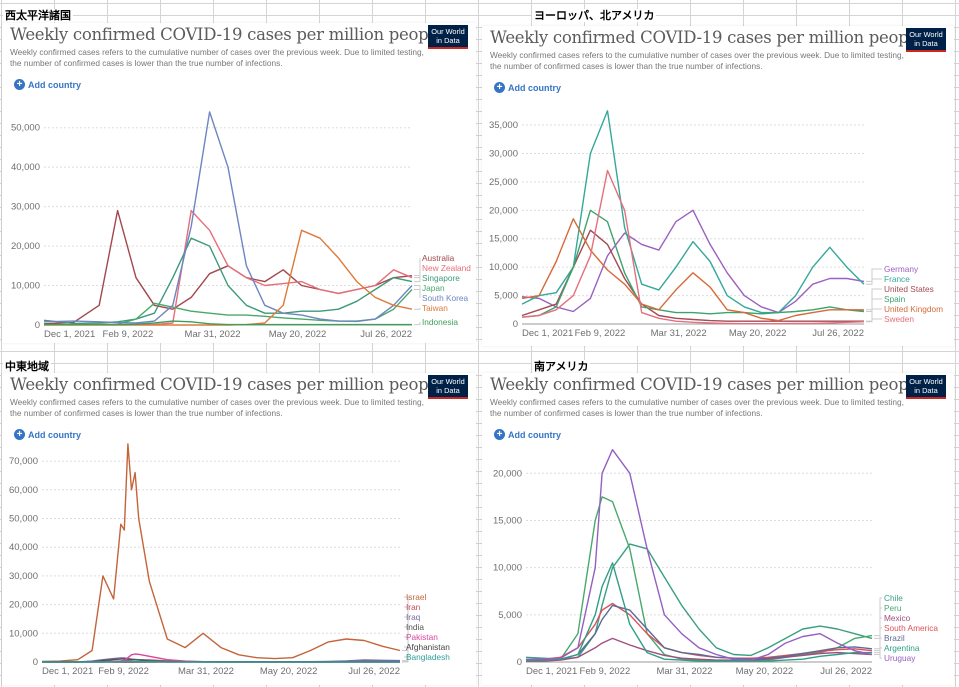 Image resolution: width=959 pixels, height=687 pixels. Describe the element at coordinates (413, 617) in the screenshot. I see `legend-label: Iraq` at that location.